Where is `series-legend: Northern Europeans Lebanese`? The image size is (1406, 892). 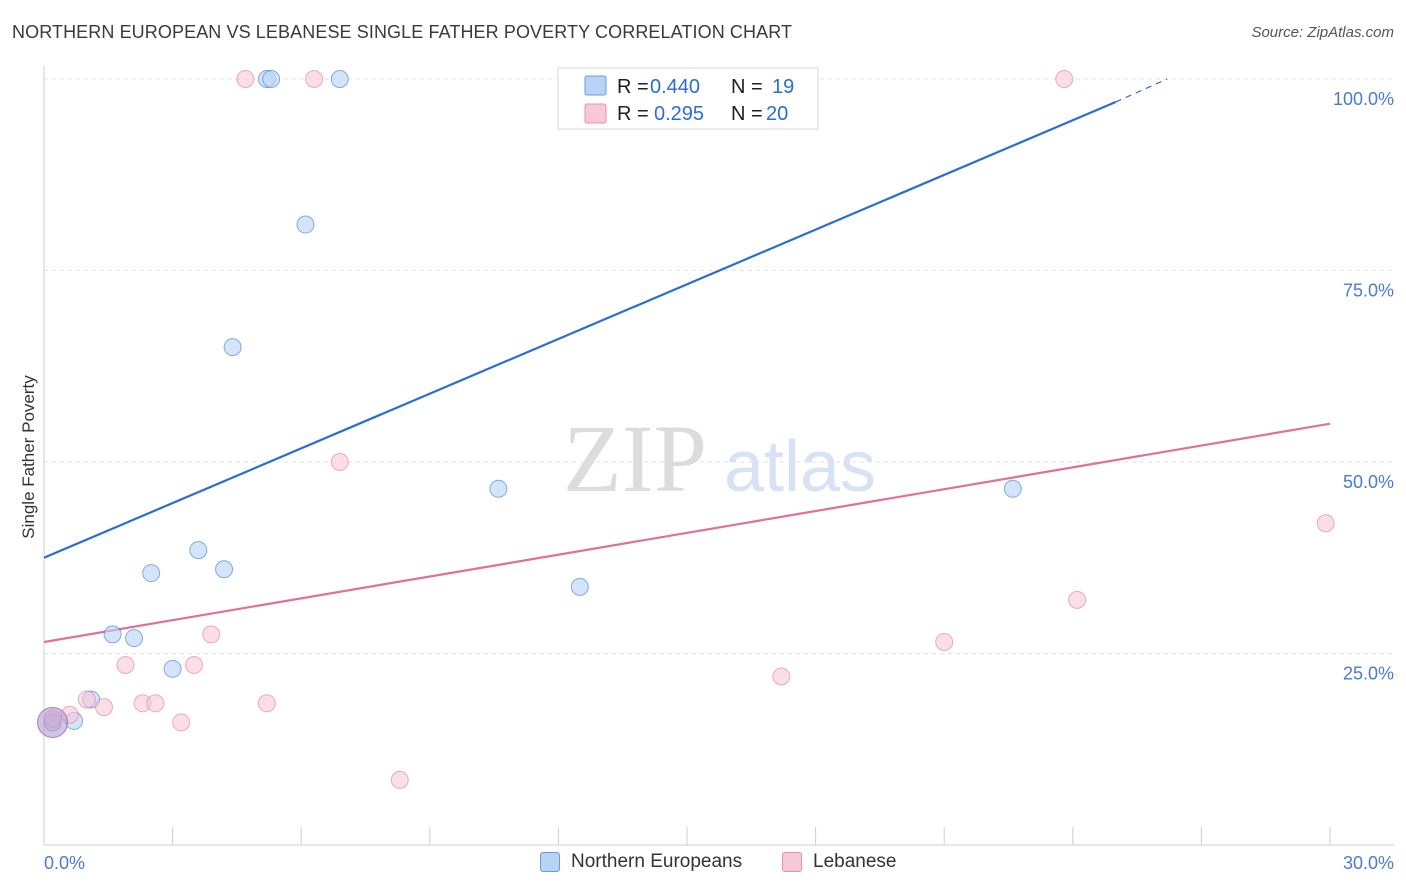
series-legend: Northern Europeans Lebanese is located at coordinates (703, 865).